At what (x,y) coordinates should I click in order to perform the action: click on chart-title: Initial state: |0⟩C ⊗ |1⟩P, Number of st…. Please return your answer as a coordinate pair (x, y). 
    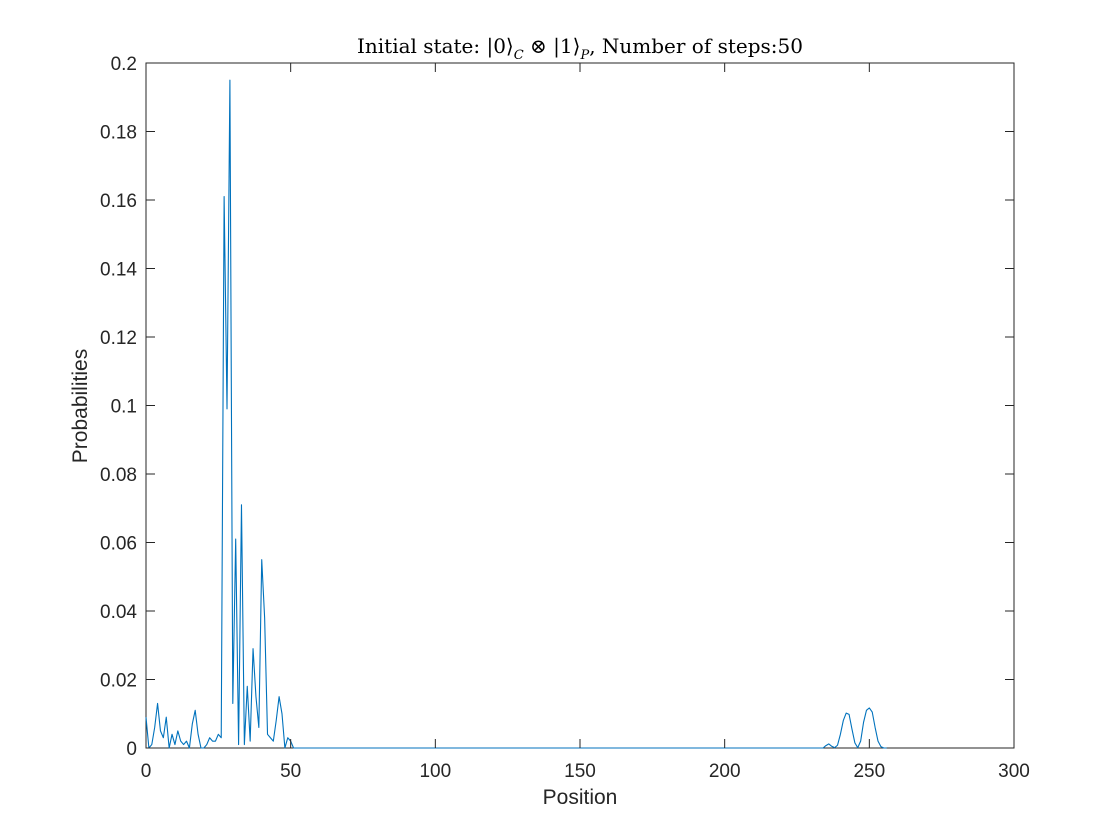
    Looking at the image, I should click on (580, 48).